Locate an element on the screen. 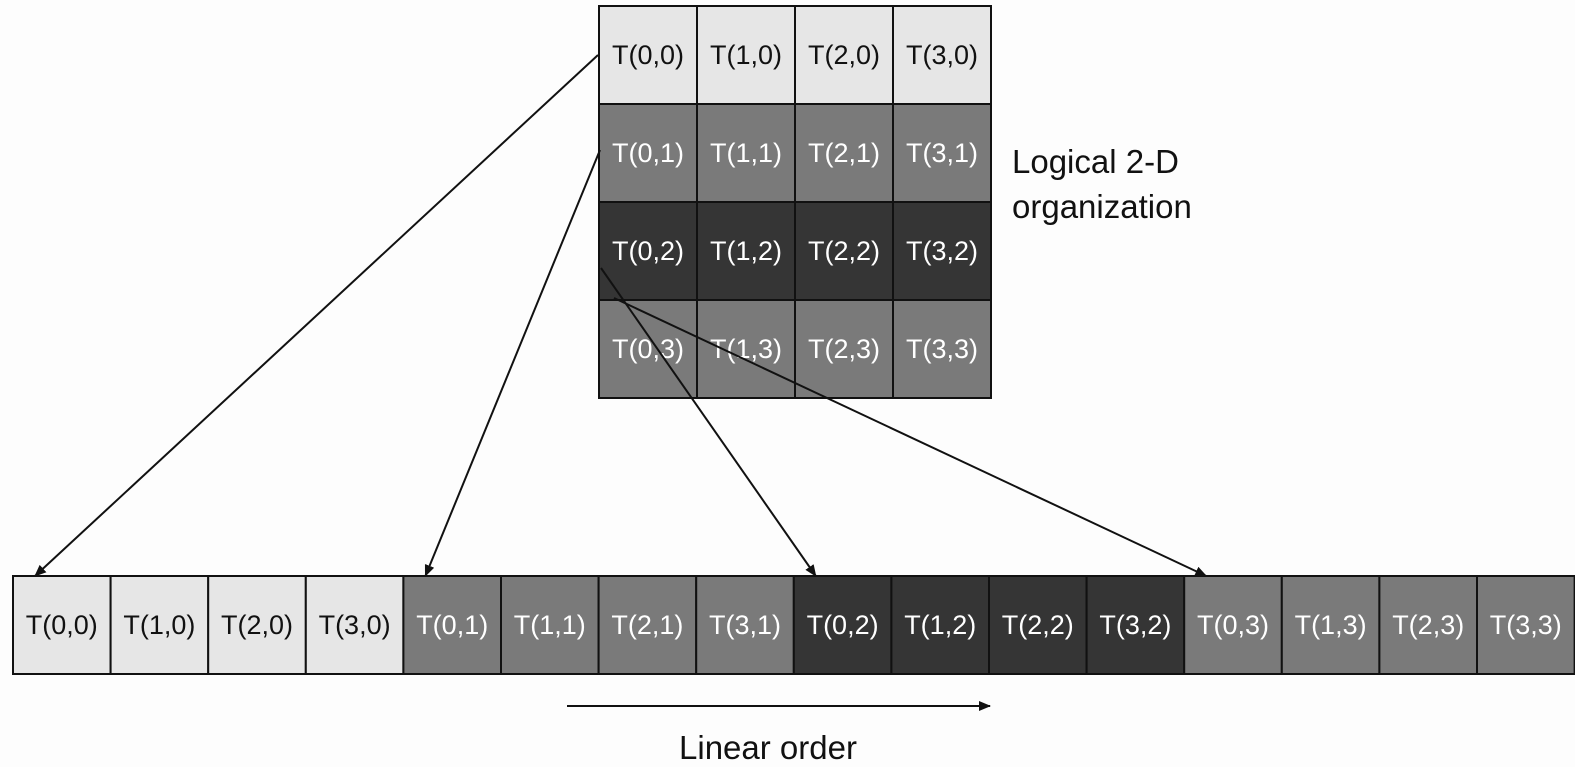 The height and width of the screenshot is (767, 1575). grid-cell: T(0,1) is located at coordinates (648, 153).